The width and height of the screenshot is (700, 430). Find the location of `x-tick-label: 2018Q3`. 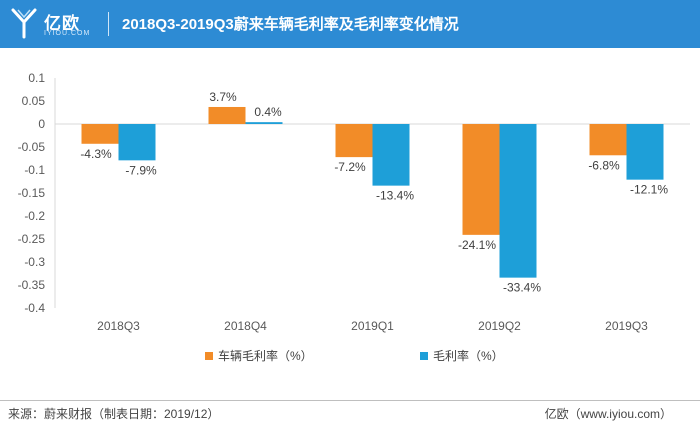

x-tick-label: 2018Q3 is located at coordinates (118, 326).